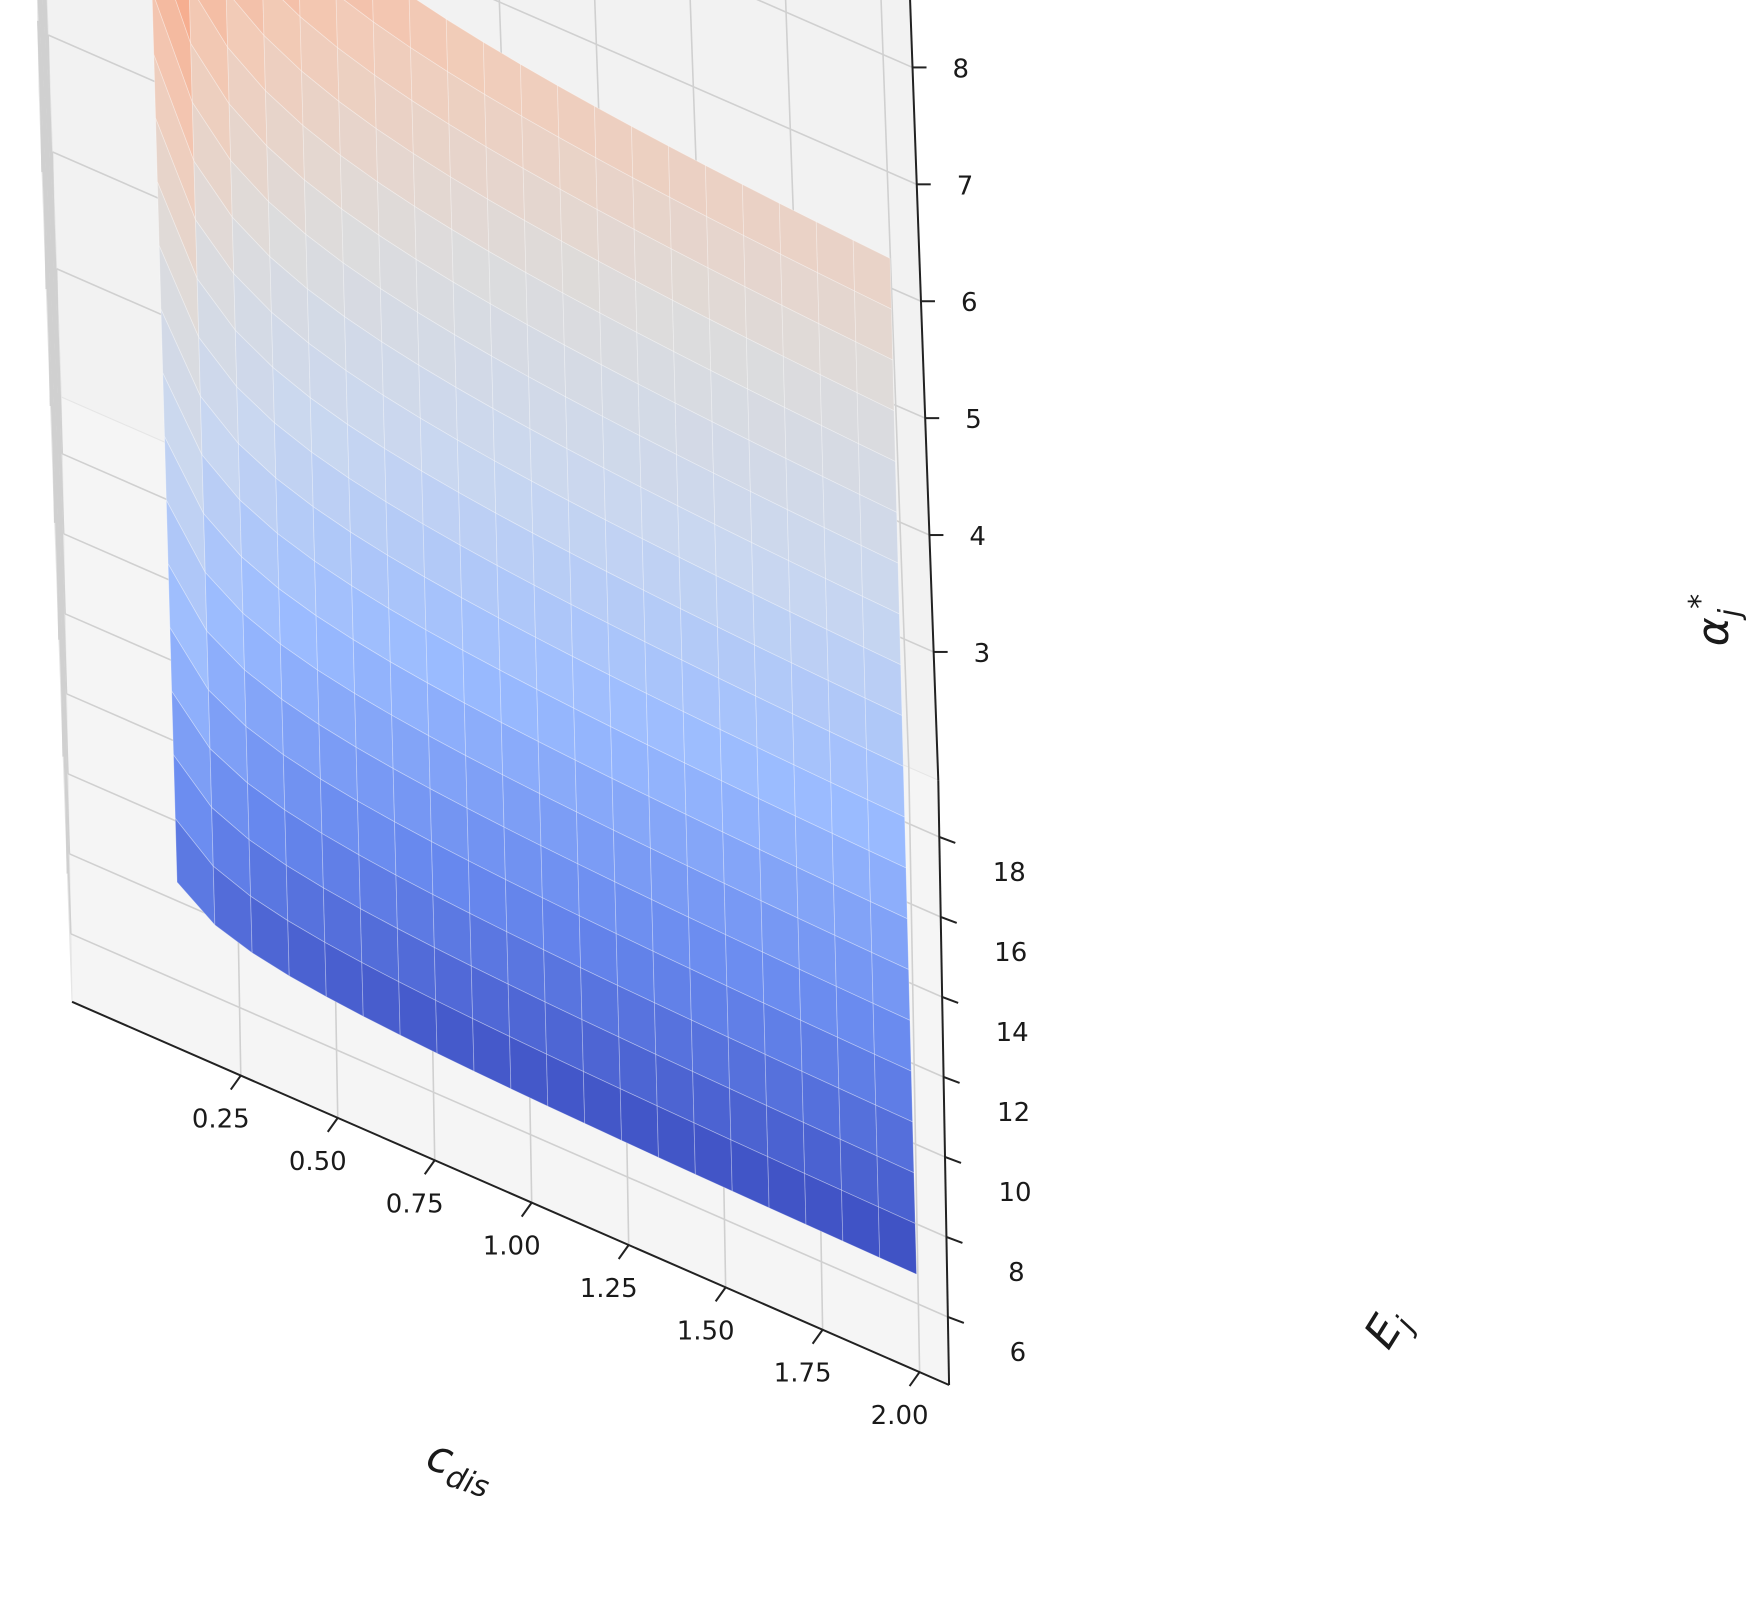  What do you see at coordinates (1014, 1193) in the screenshot?
I see `y-tick-label: 10` at bounding box center [1014, 1193].